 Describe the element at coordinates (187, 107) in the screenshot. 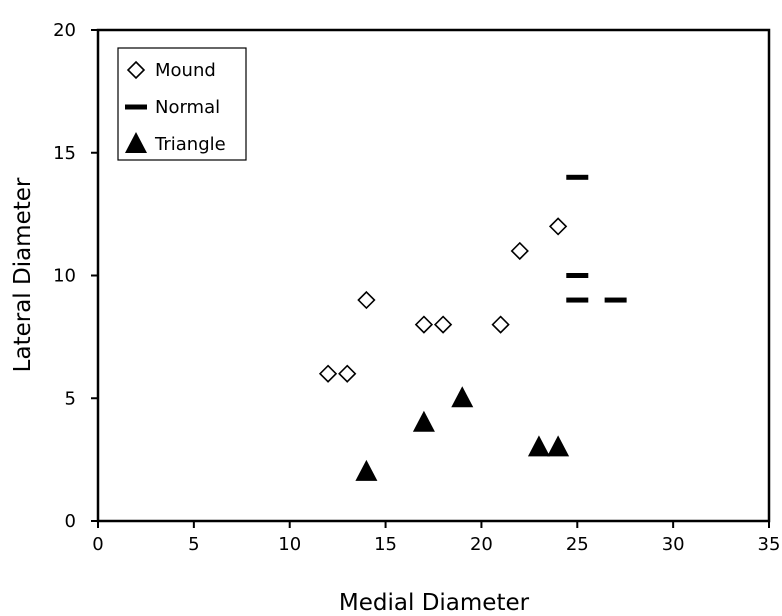

I see `legend-label-normal: Normal` at that location.